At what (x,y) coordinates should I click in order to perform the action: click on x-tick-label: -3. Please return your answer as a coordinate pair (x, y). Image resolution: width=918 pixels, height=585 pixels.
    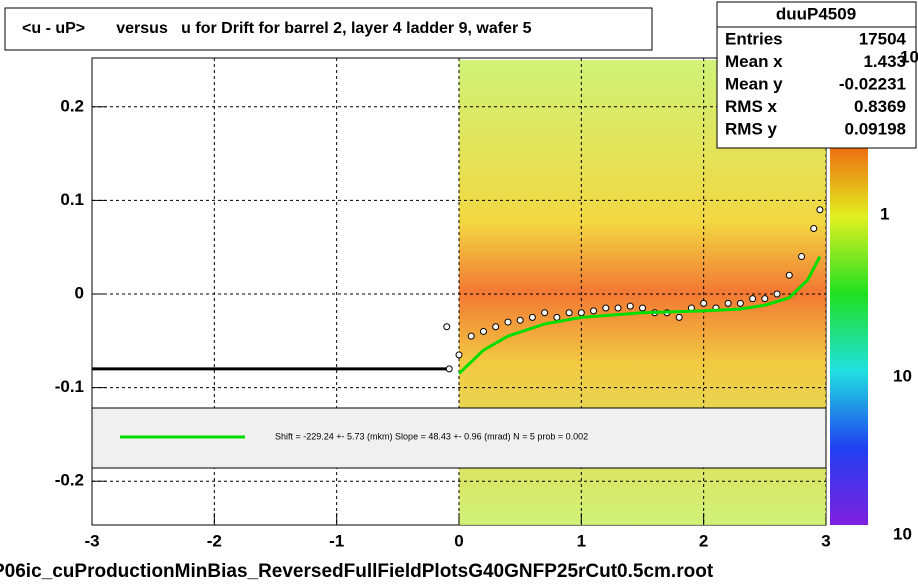
    Looking at the image, I should click on (91, 540).